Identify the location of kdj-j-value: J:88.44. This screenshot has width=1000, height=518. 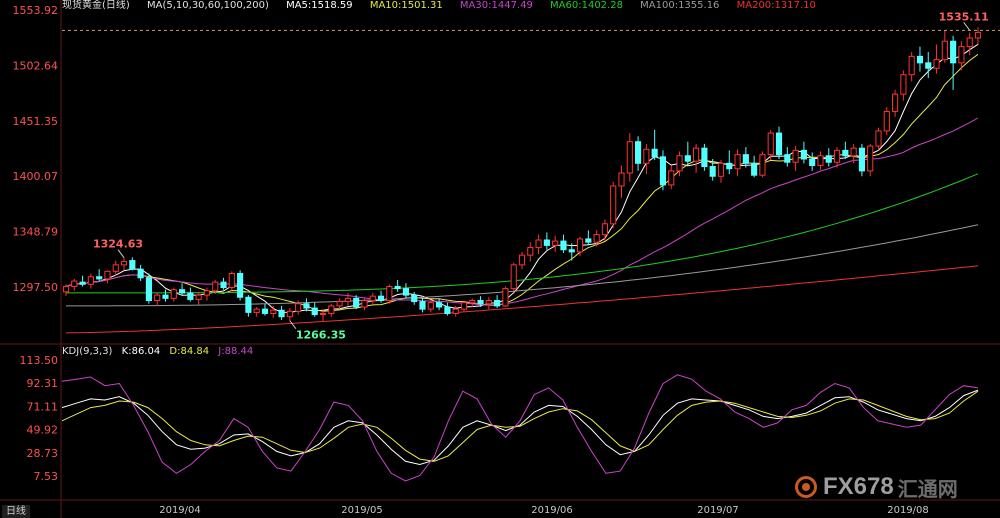
(236, 351).